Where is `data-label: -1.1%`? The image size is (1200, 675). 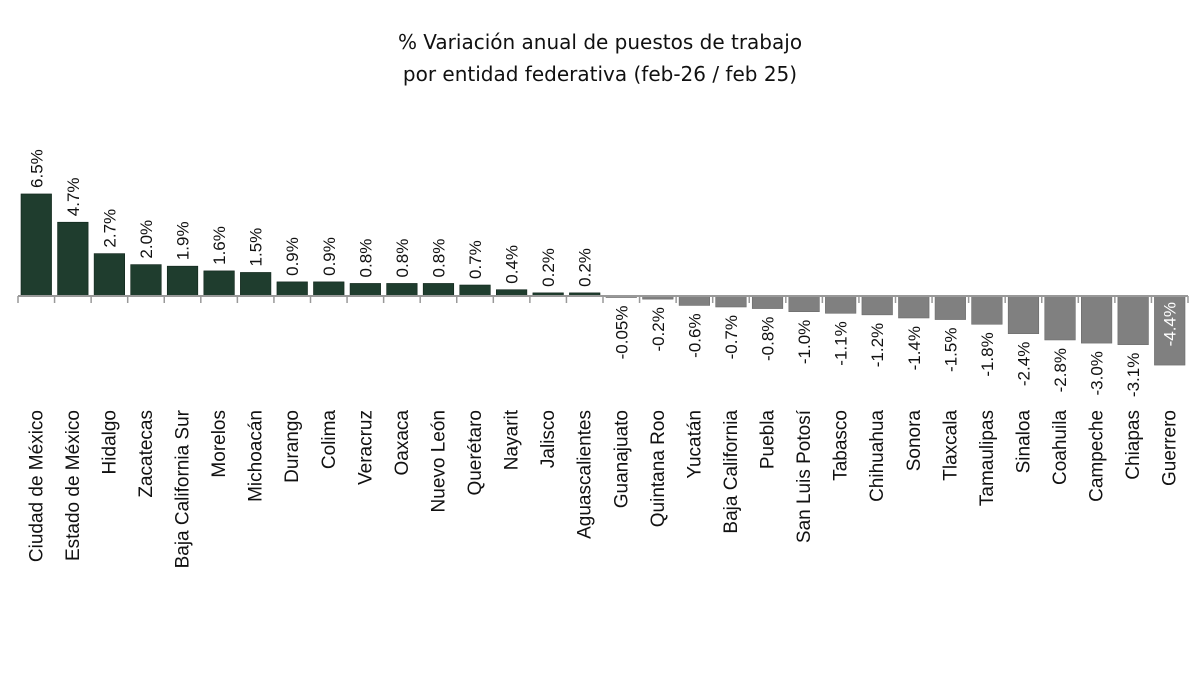
data-label: -1.1% is located at coordinates (841, 343).